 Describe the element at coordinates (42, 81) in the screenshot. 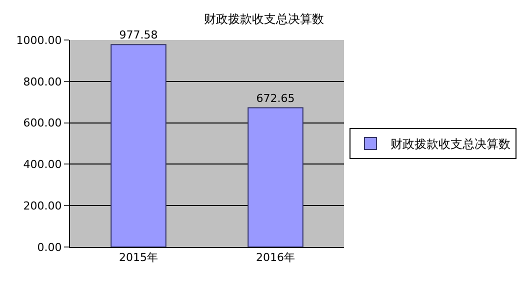

I see `y-tick-label: 800.00` at that location.